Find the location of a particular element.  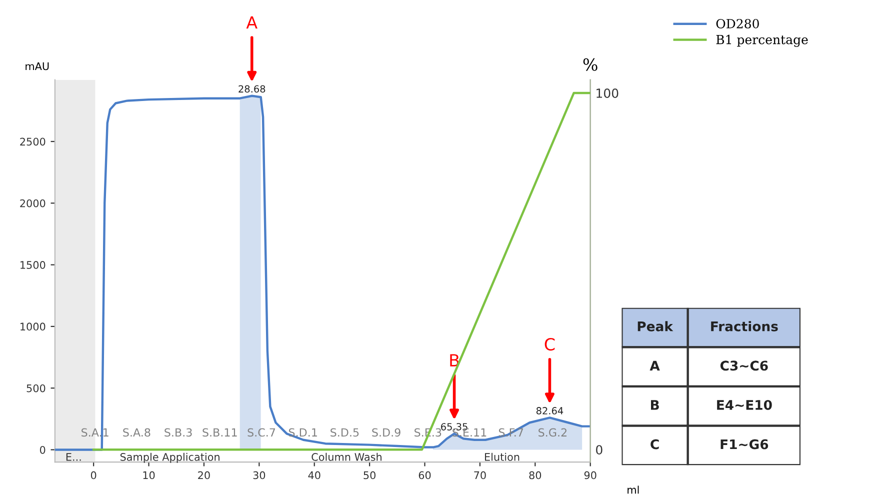

annotation: S.G.2 is located at coordinates (552, 432).